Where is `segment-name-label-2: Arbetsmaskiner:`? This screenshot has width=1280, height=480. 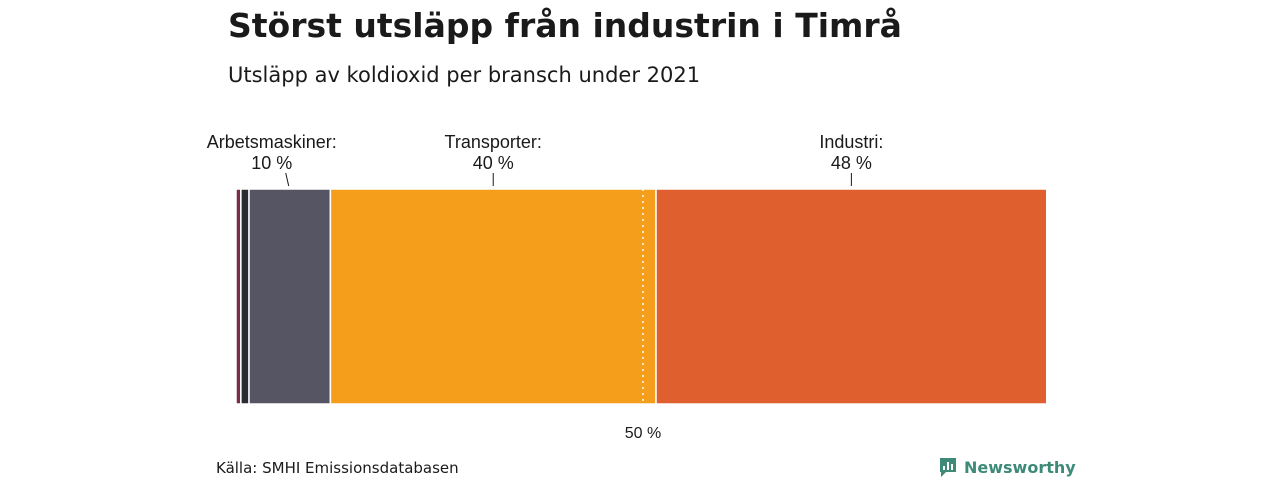 segment-name-label-2: Arbetsmaskiner: is located at coordinates (272, 142).